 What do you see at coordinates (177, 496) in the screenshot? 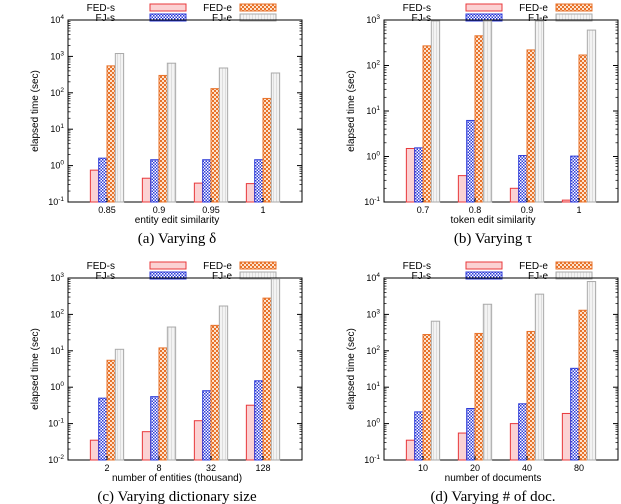
I see `chart-caption: (c) Varying dictionary size` at bounding box center [177, 496].